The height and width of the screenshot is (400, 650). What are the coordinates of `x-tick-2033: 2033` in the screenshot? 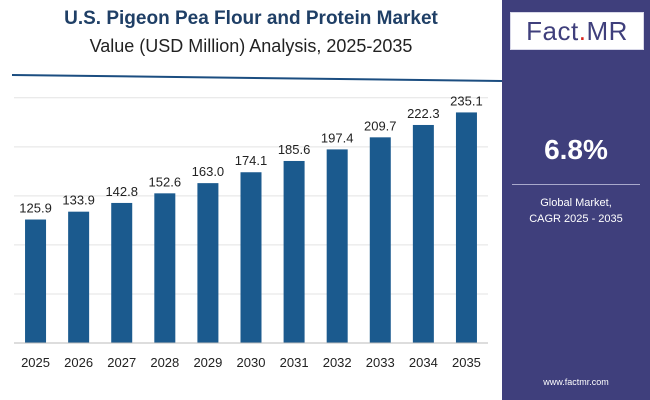 It's located at (380, 362).